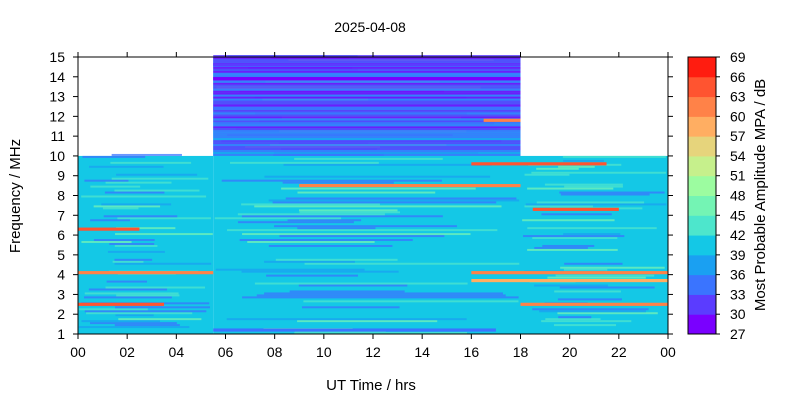 Image resolution: width=800 pixels, height=400 pixels. What do you see at coordinates (738, 334) in the screenshot?
I see `colorbar-tick-label: 27` at bounding box center [738, 334].